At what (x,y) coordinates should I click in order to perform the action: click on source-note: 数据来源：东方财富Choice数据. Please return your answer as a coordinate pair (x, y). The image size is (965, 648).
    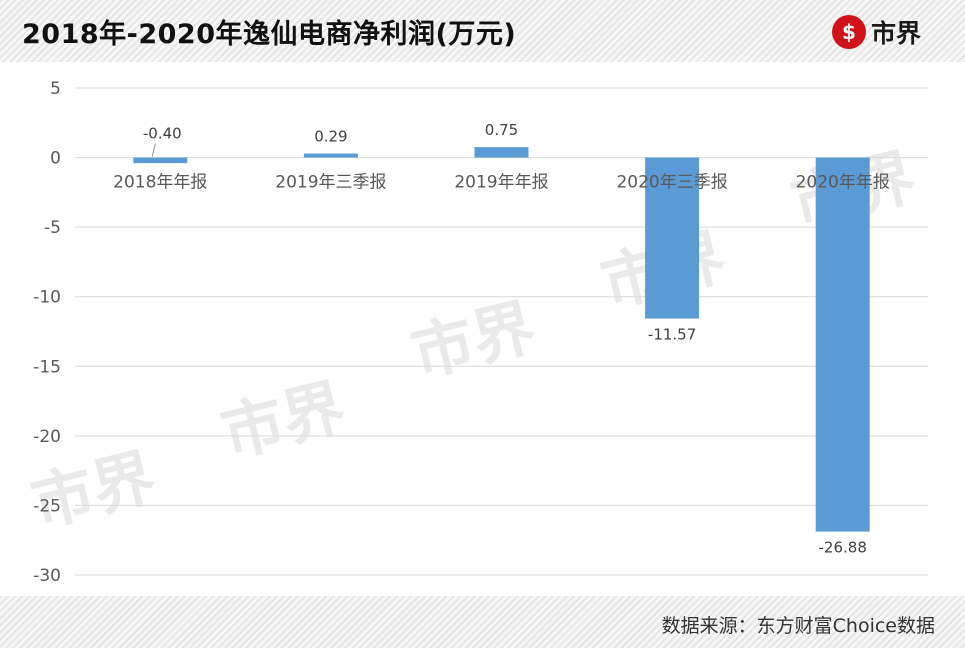
    Looking at the image, I should click on (798, 626).